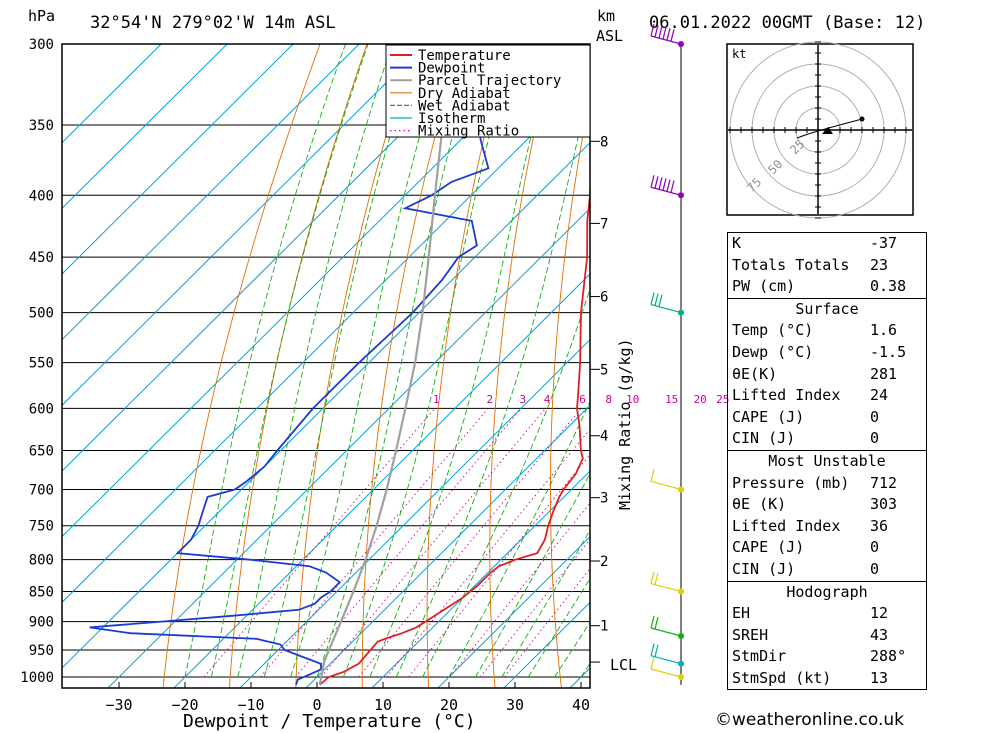  Describe the element at coordinates (489, 81) in the screenshot. I see `legend-label: Parcel Trajectory` at that location.